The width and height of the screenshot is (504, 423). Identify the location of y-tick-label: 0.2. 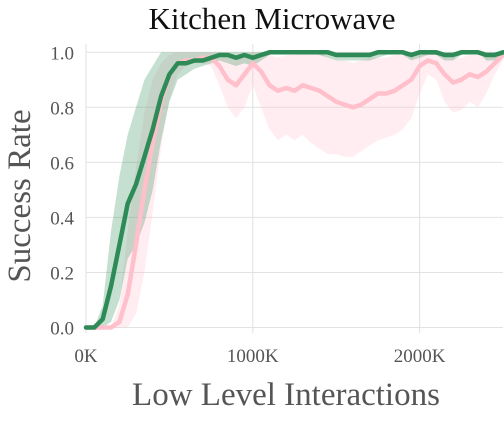
(62, 273).